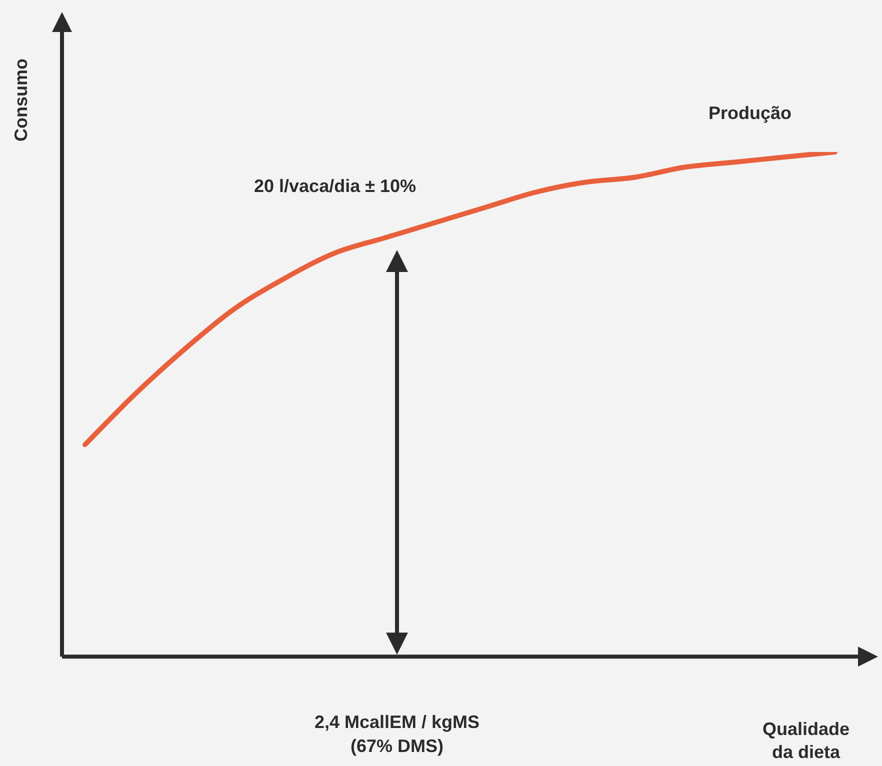 The height and width of the screenshot is (766, 882). What do you see at coordinates (335, 186) in the screenshot?
I see `annotation: 20 l/vaca/dia ± 10%` at bounding box center [335, 186].